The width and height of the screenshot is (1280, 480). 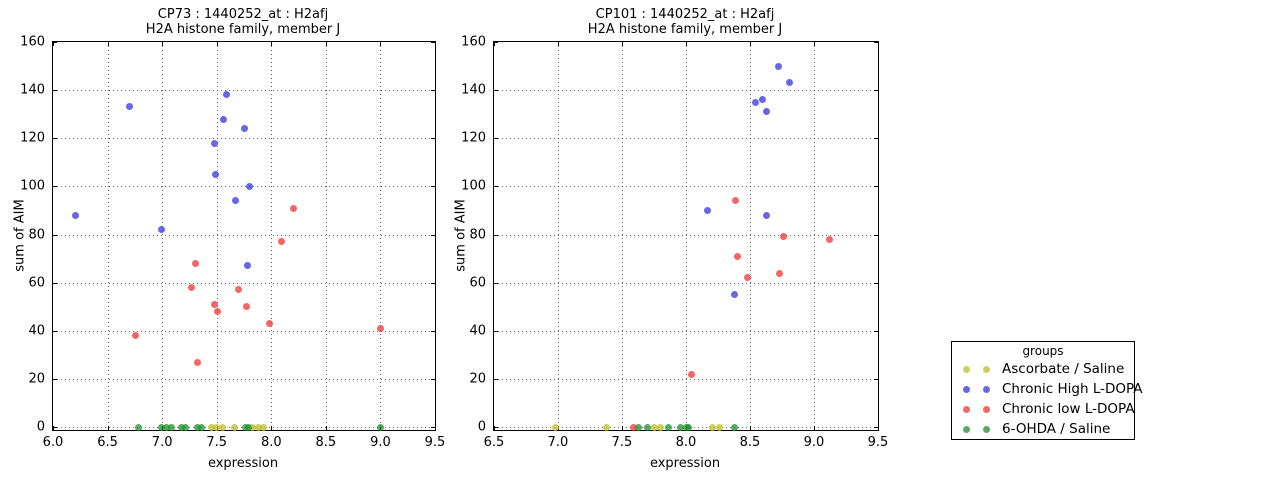 I want to click on x-tick-label: 6.0, so click(x=53, y=442).